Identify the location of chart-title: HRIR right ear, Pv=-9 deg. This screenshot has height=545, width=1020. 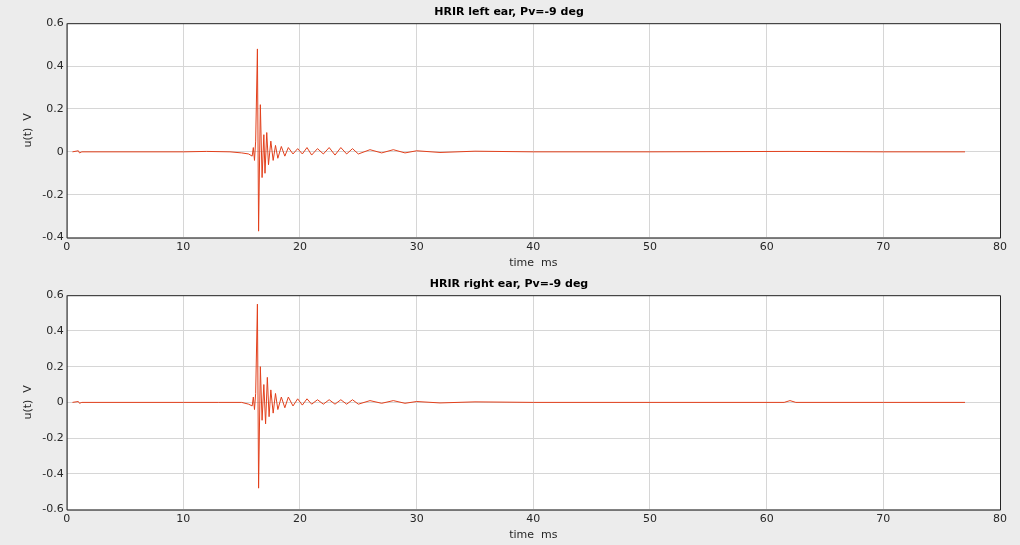
(509, 284).